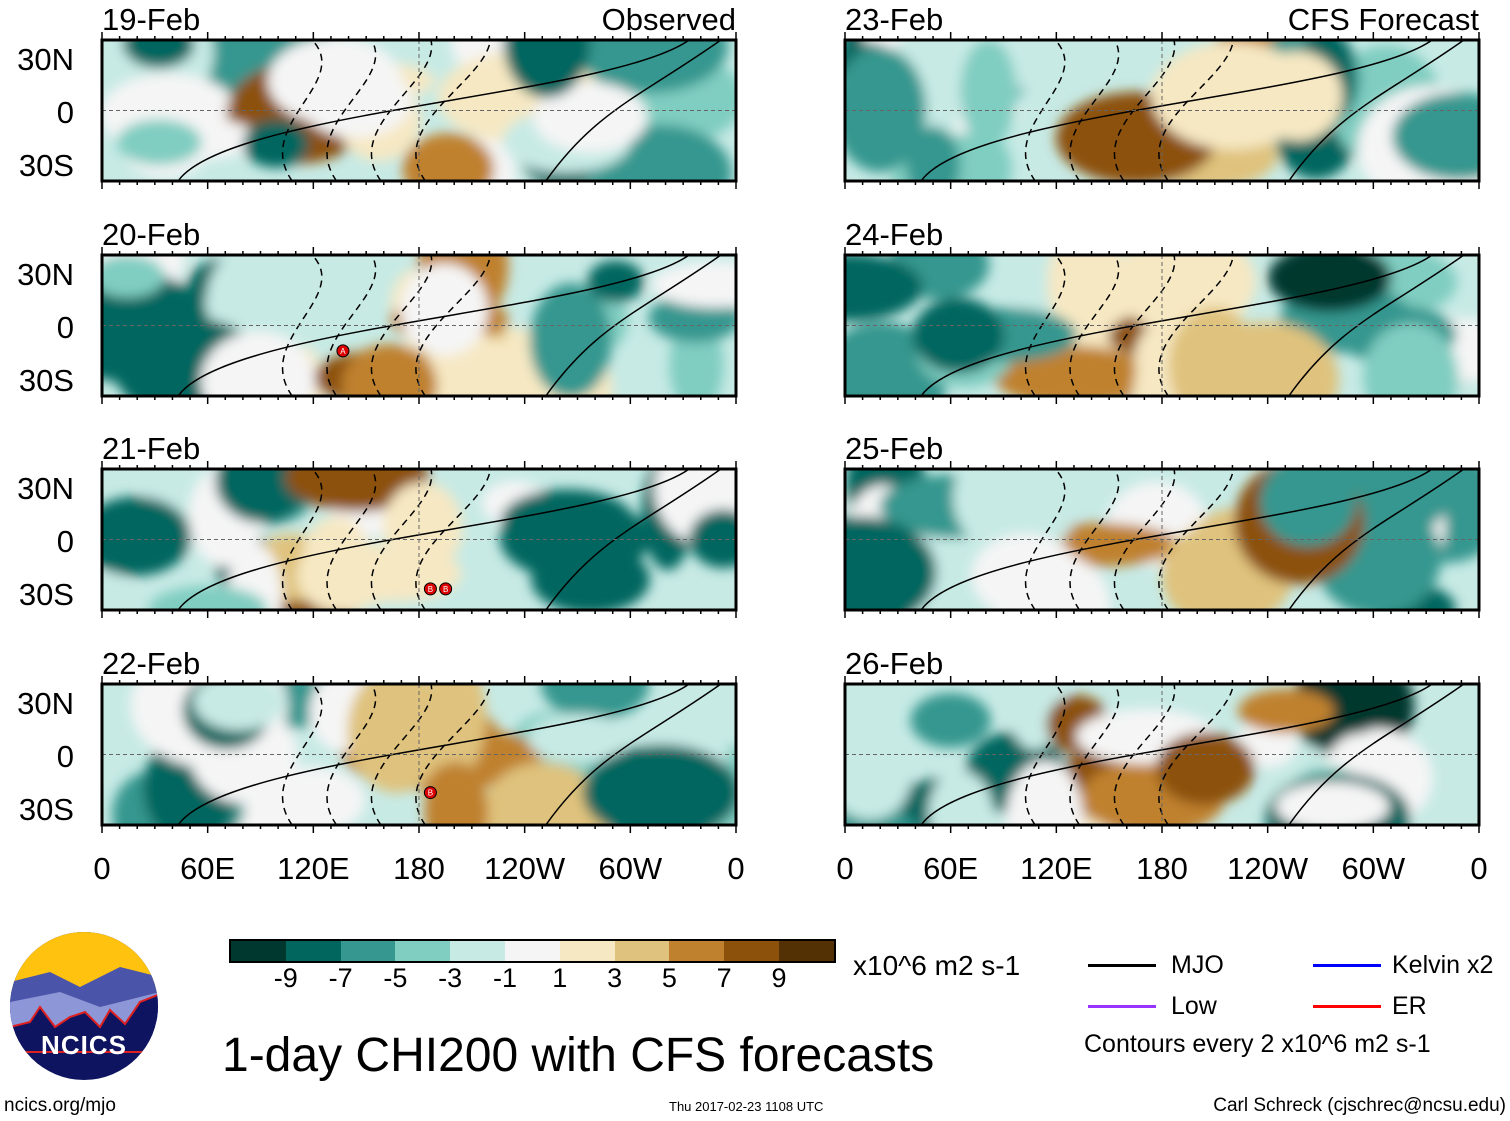 This screenshot has width=1510, height=1121. Describe the element at coordinates (1162, 868) in the screenshot. I see `lon-label: 180` at that location.